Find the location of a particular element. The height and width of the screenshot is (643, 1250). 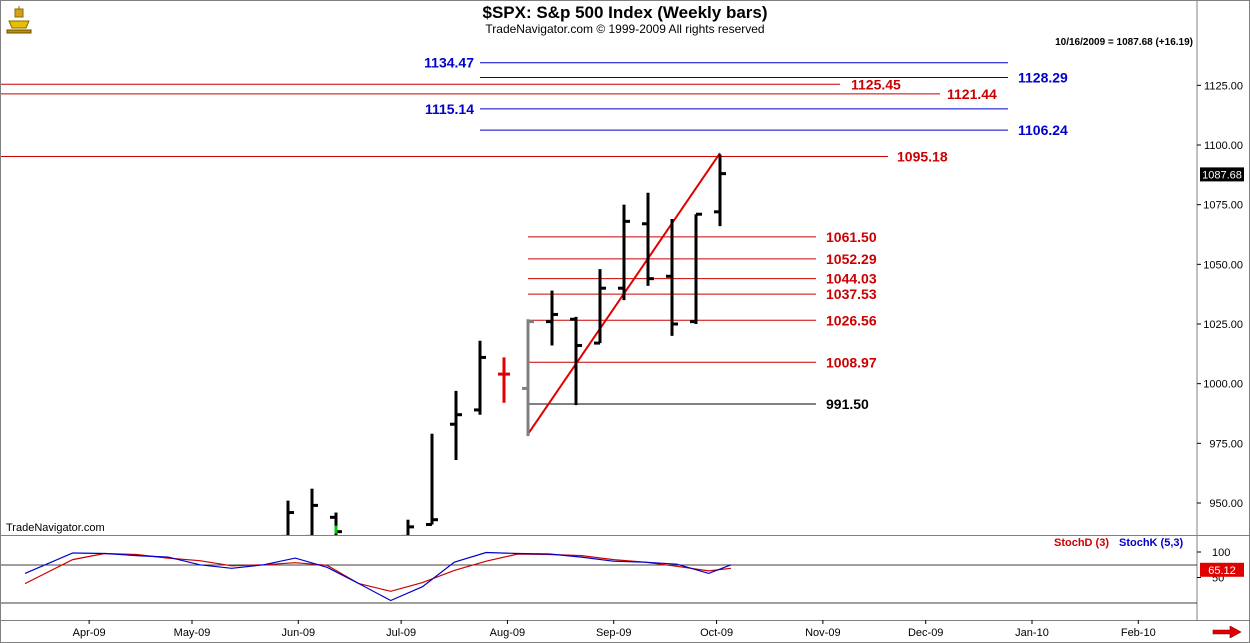

stoch-value-box is located at coordinates (1222, 569).